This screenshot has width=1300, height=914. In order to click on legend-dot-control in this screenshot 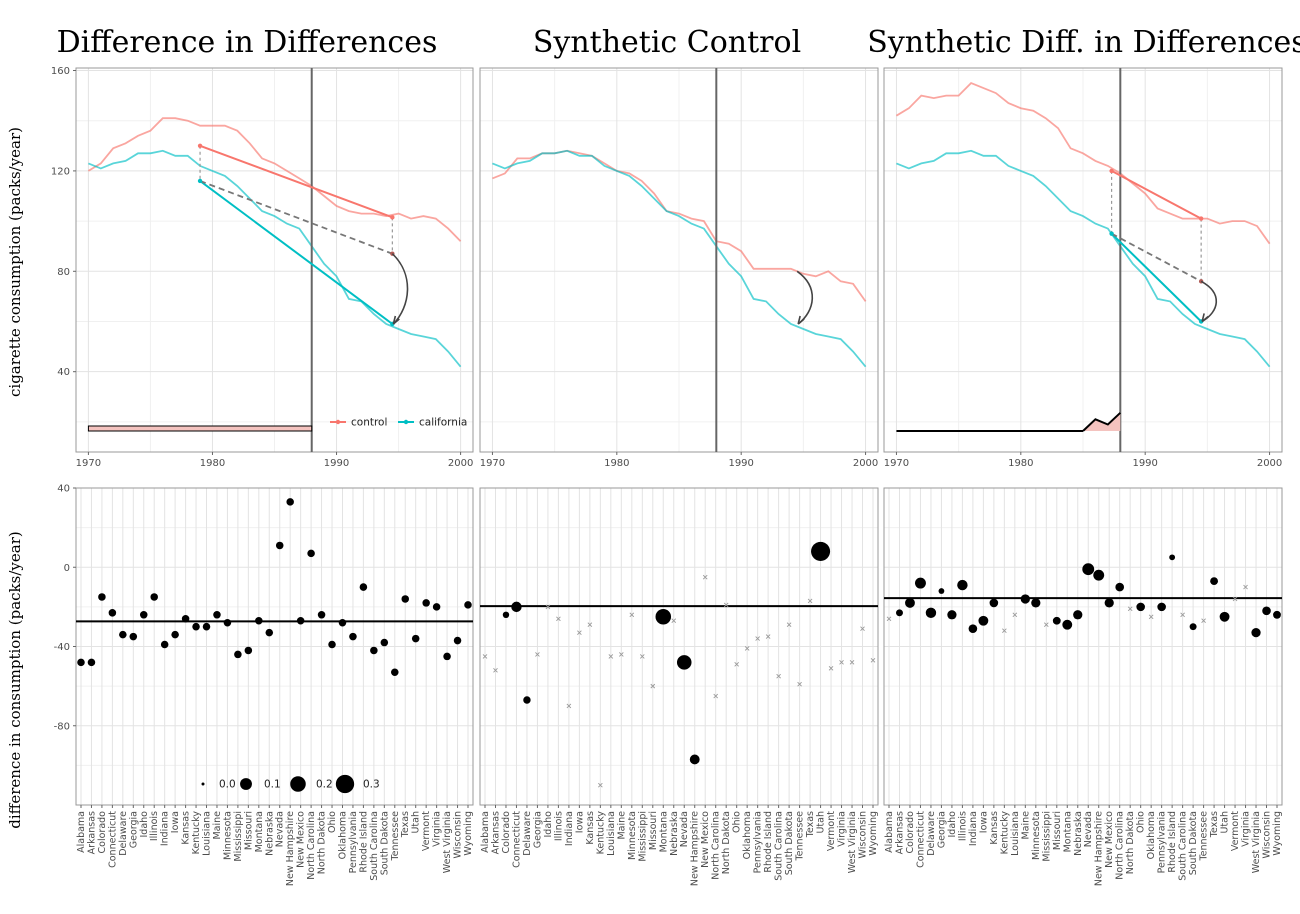, I will do `click(338, 422)`.